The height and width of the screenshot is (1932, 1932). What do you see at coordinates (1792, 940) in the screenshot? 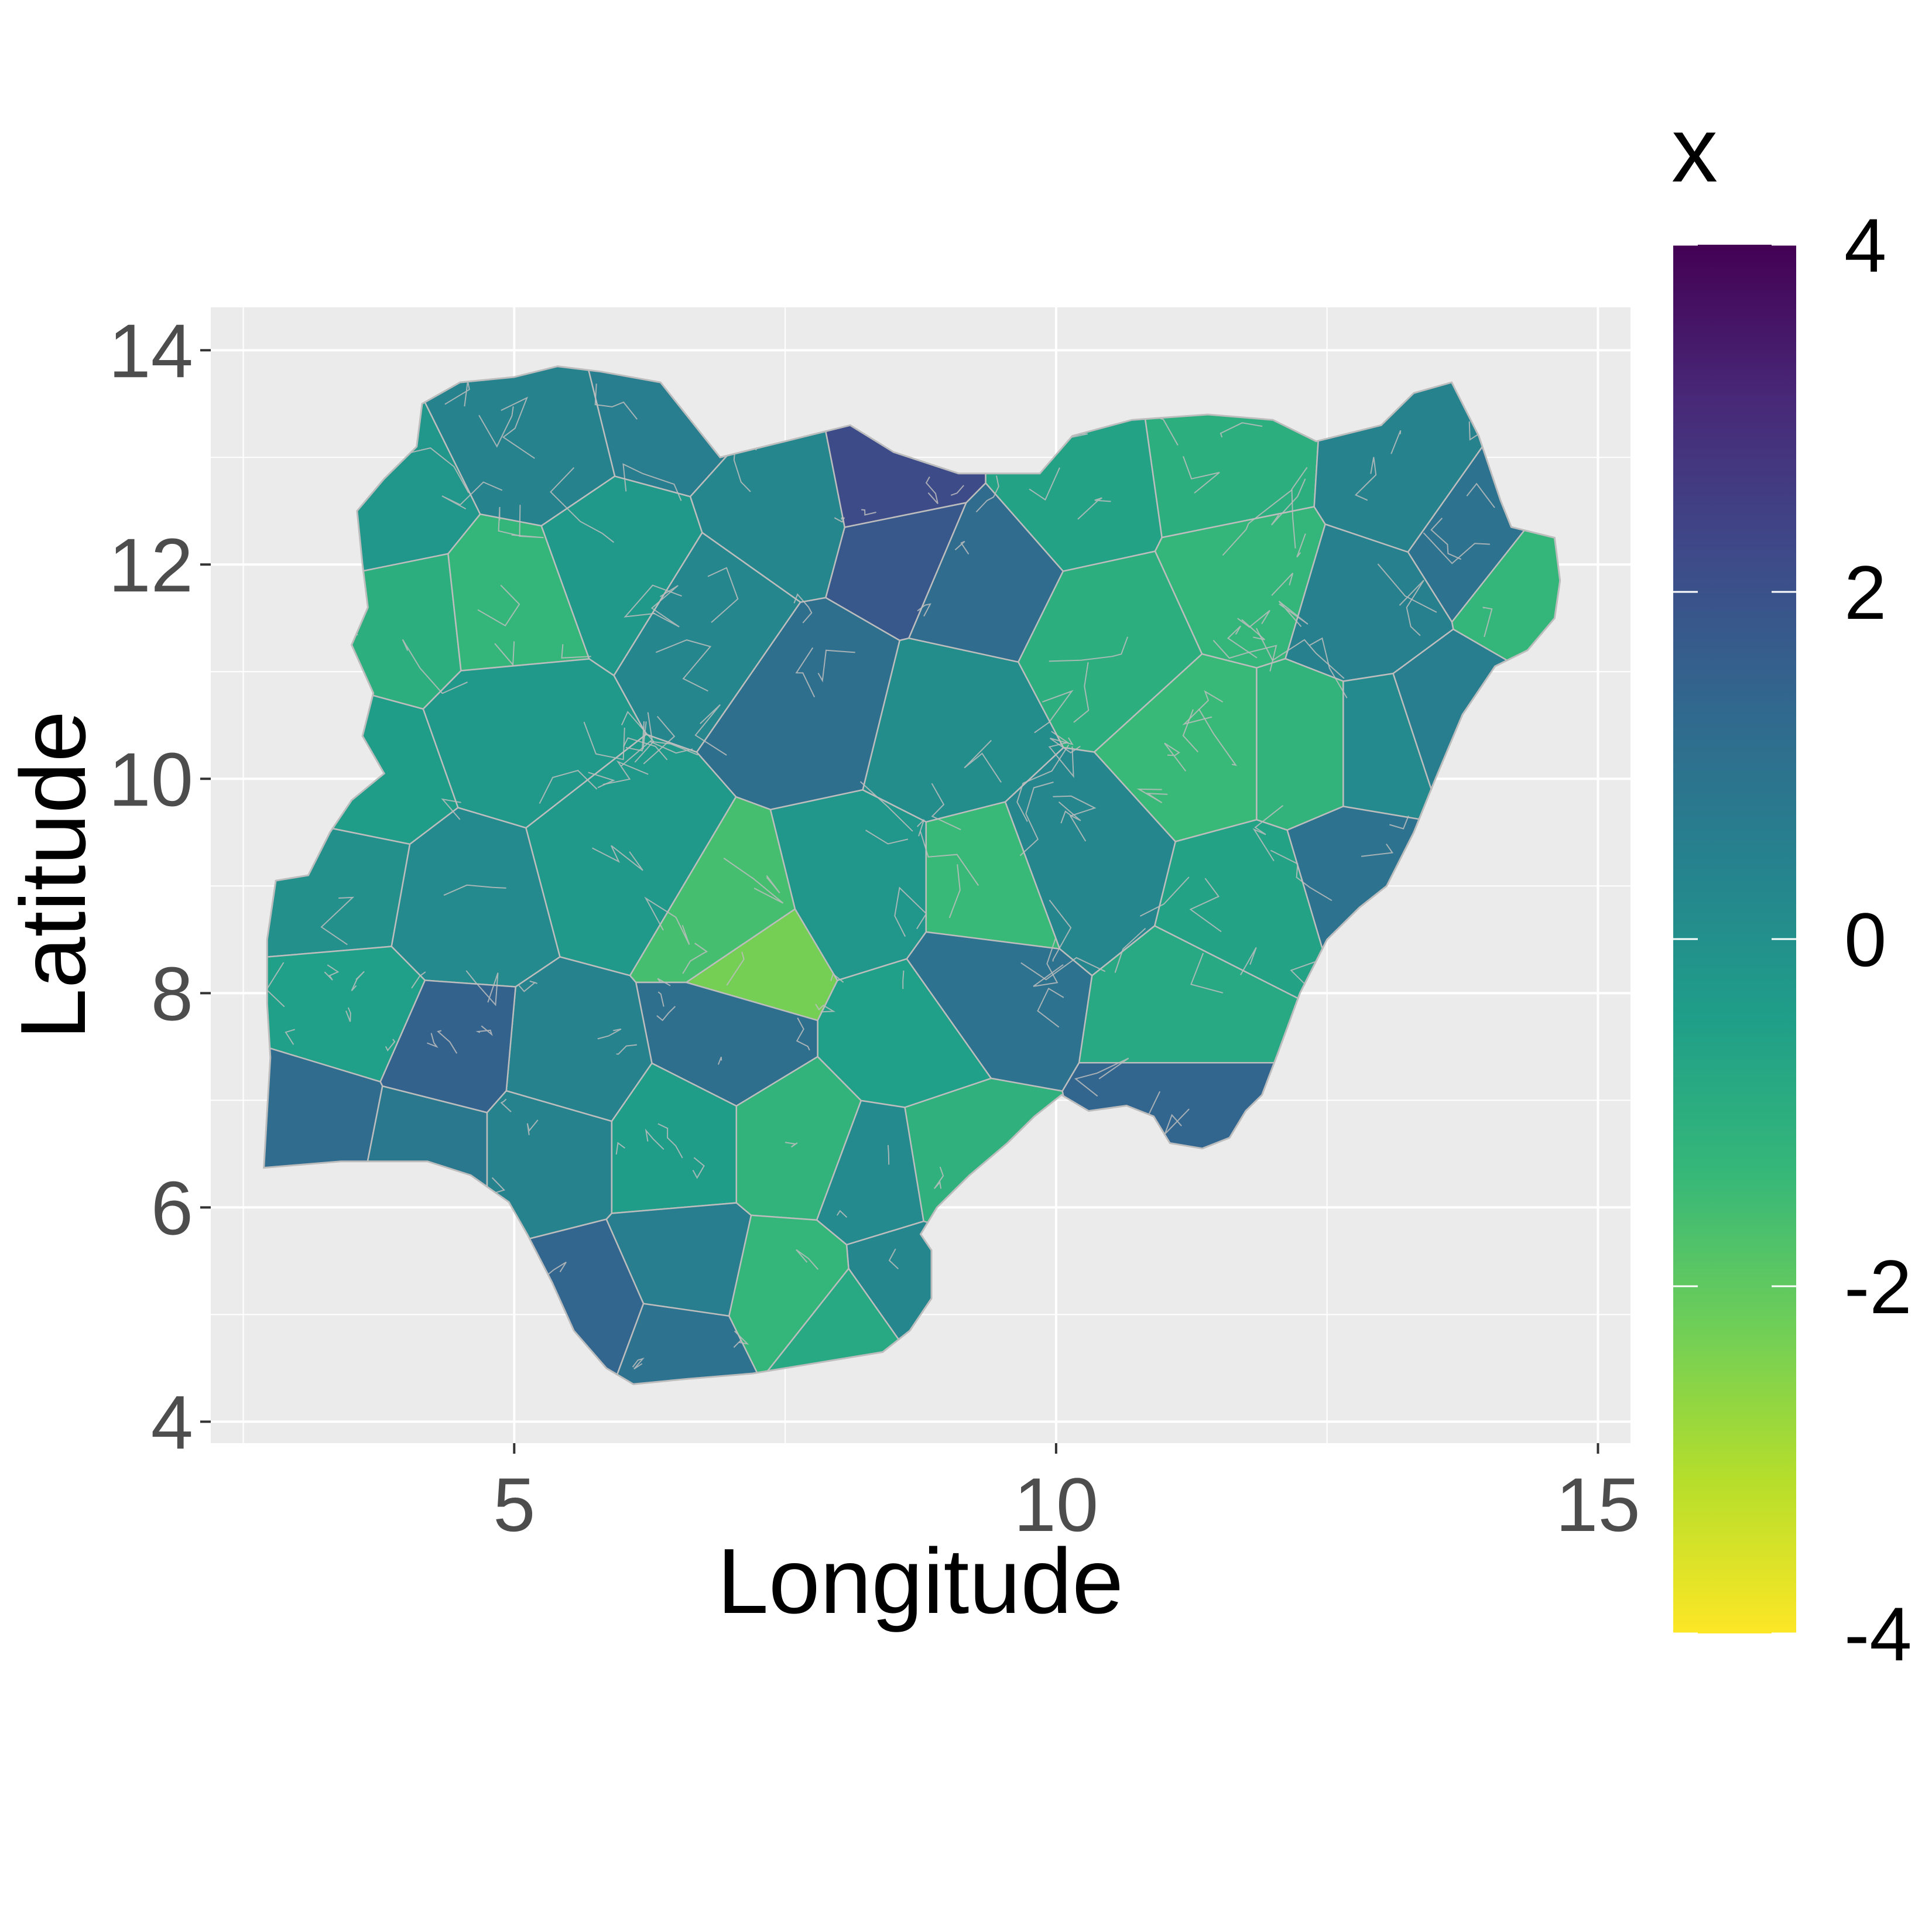
I see `legend-ticks: 4 2 0 -2 -4` at bounding box center [1792, 940].